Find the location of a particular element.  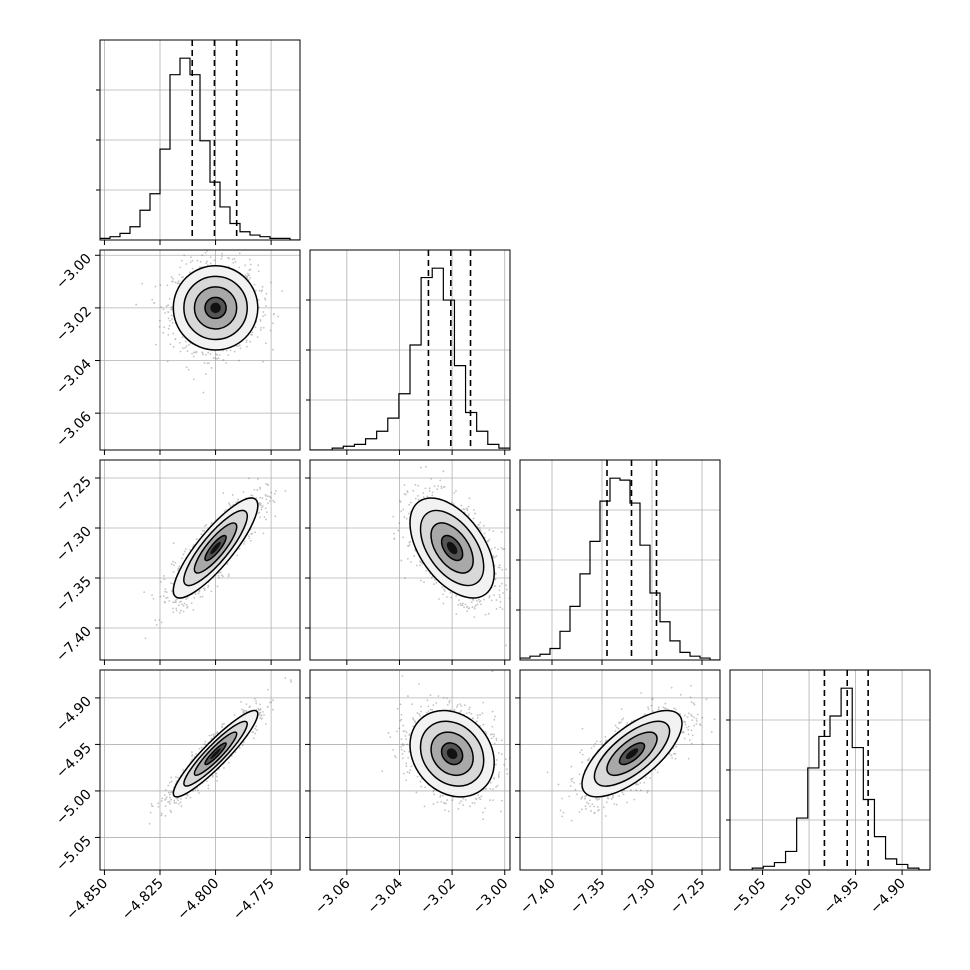

contour-line is located at coordinates (215, 308).